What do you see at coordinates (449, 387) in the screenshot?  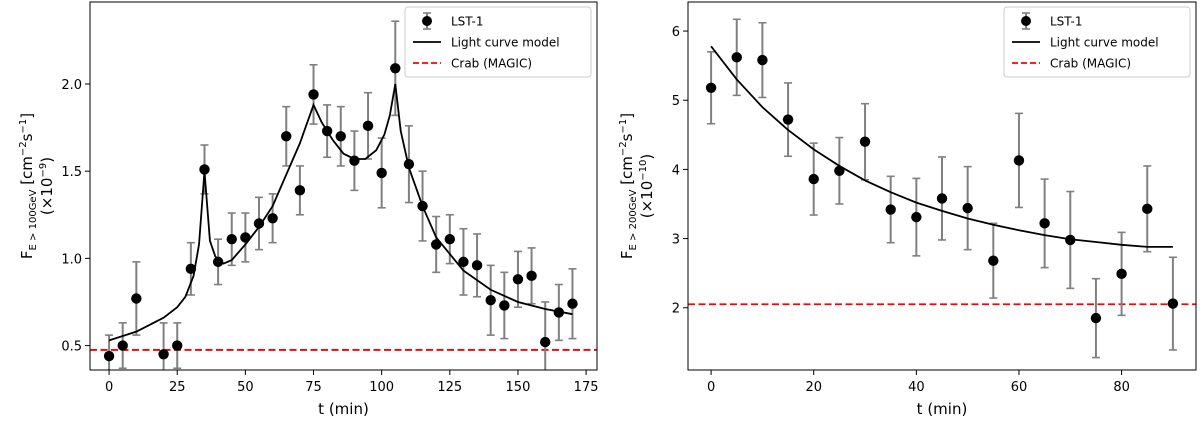 I see `x-tick-label: 125` at bounding box center [449, 387].